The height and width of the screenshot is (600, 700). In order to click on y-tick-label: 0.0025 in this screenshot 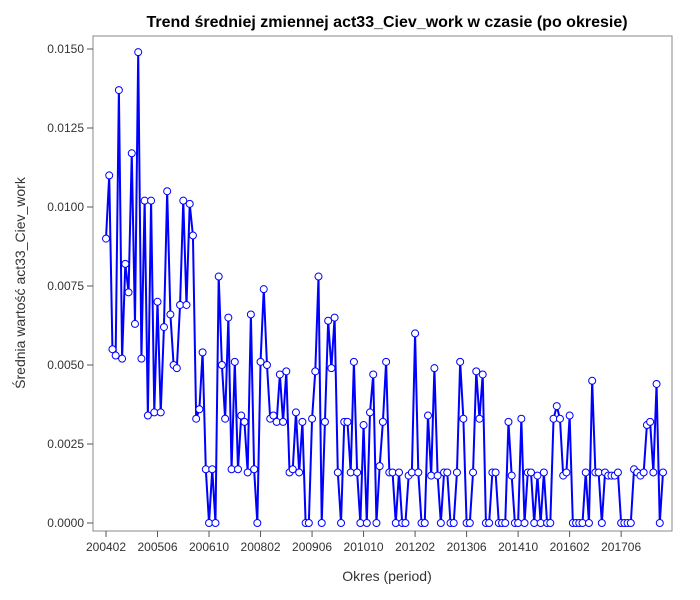, I will do `click(65, 444)`.